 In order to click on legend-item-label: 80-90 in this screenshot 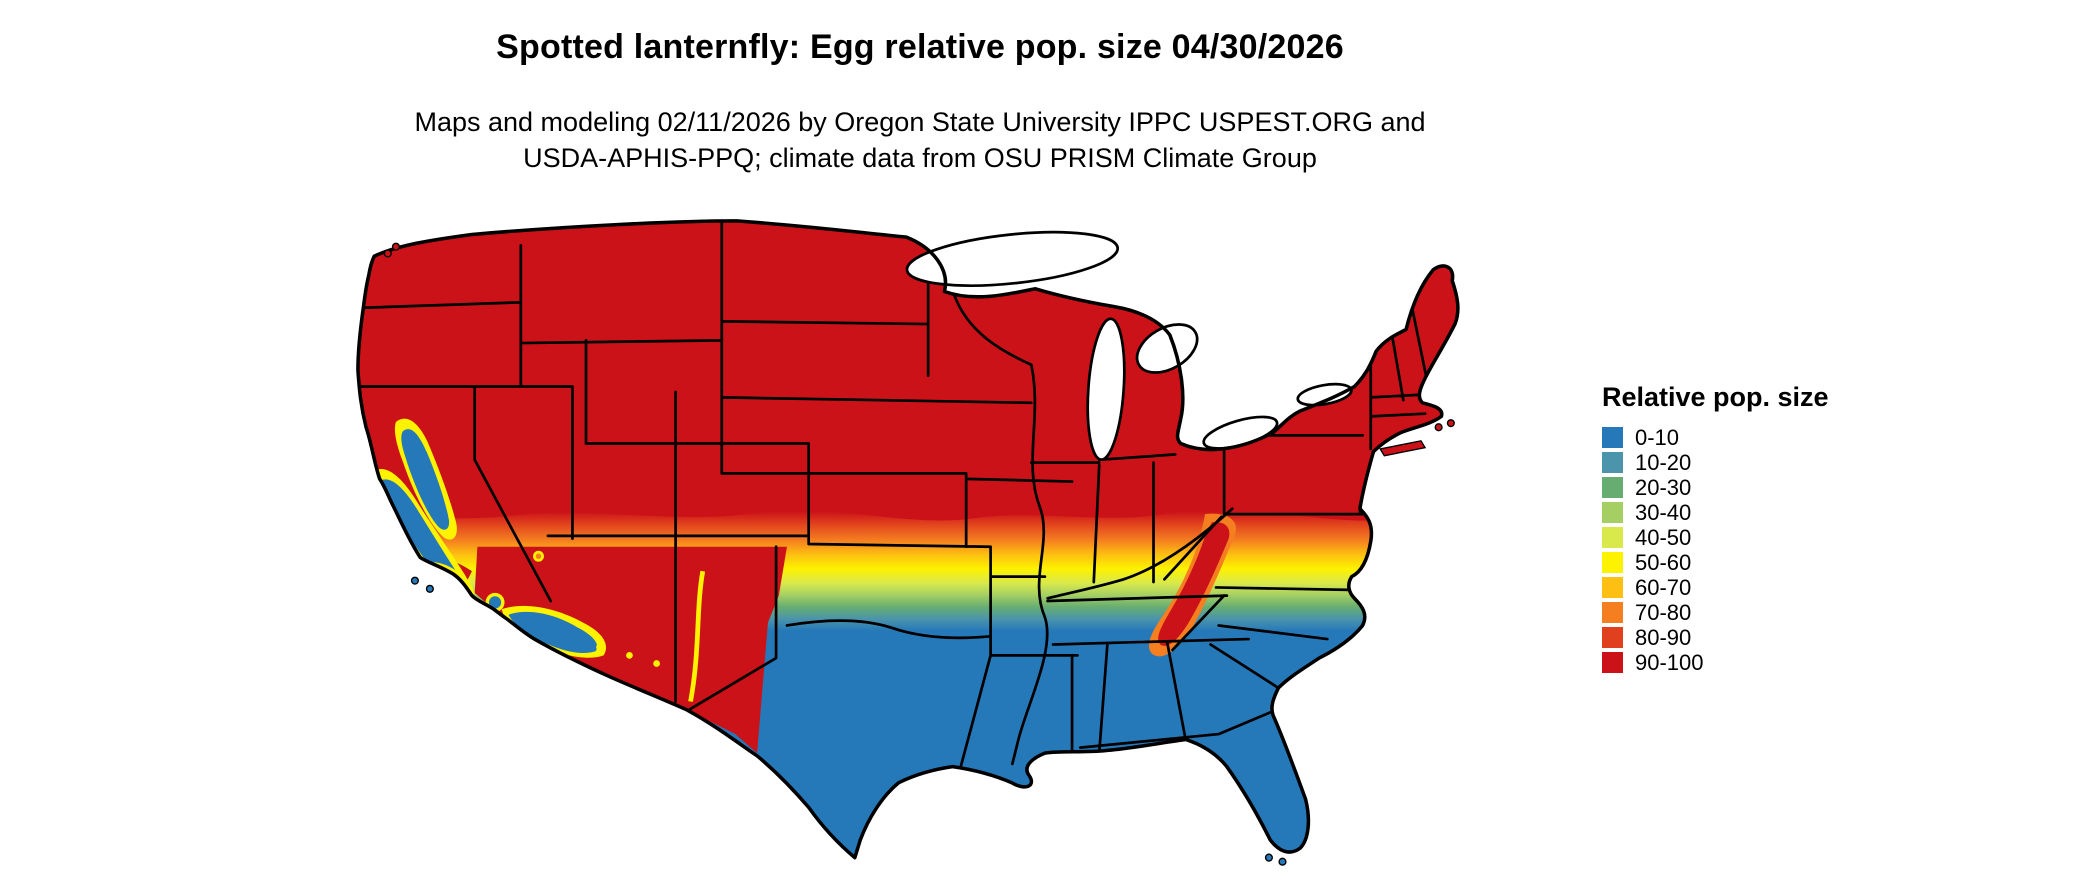, I will do `click(1663, 637)`.